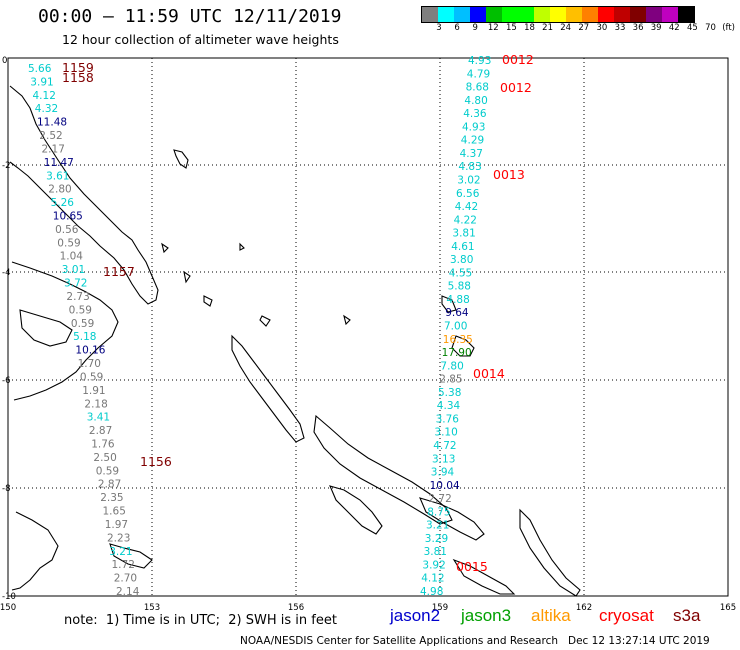  What do you see at coordinates (84, 337) in the screenshot?
I see `wave-height-label: 5.18` at bounding box center [84, 337].